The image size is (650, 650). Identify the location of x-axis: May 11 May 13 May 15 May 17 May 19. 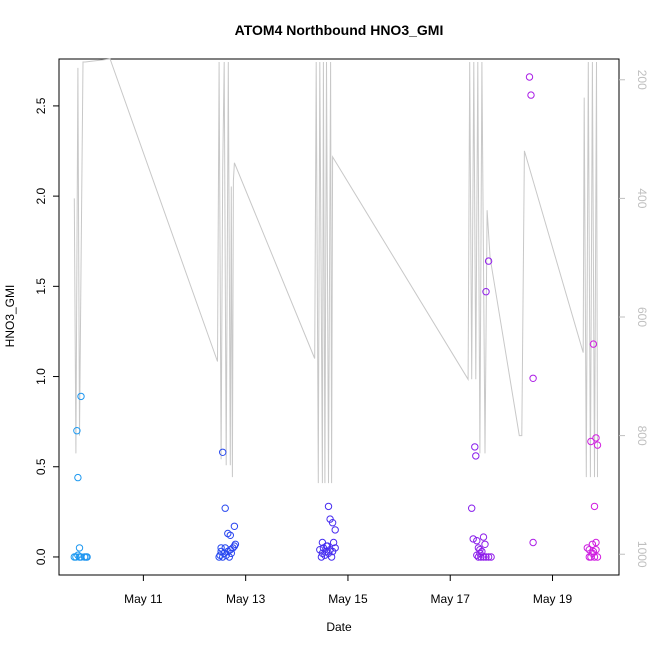
(348, 590).